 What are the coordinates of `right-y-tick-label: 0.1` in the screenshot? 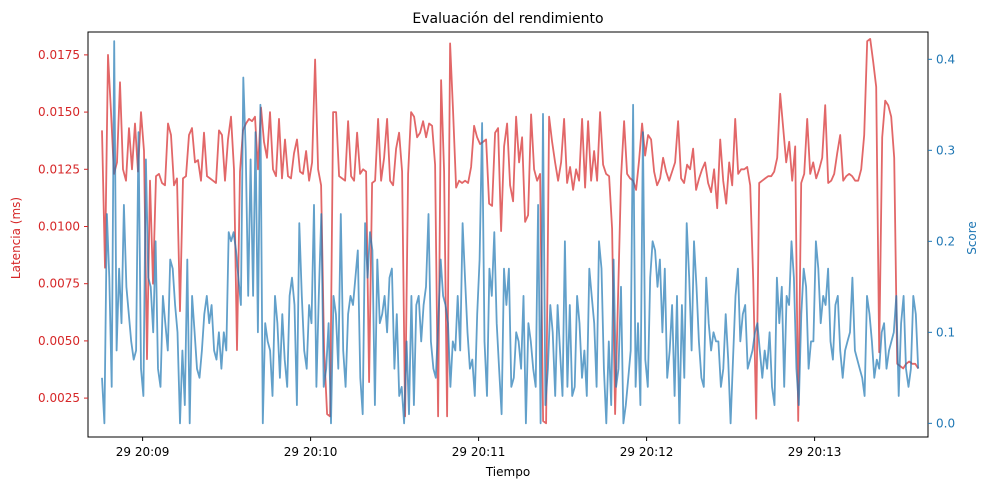 It's located at (945, 332).